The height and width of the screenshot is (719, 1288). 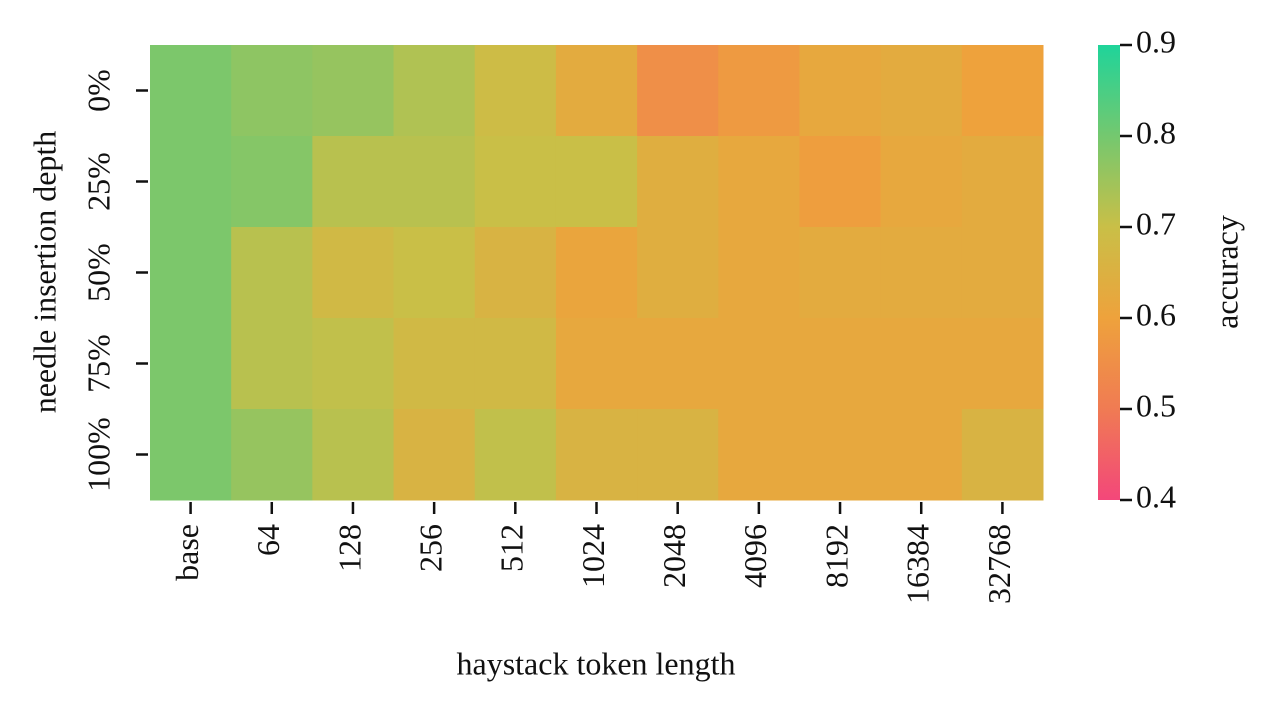 I want to click on colorbar-label: accuracy, so click(x=1226, y=272).